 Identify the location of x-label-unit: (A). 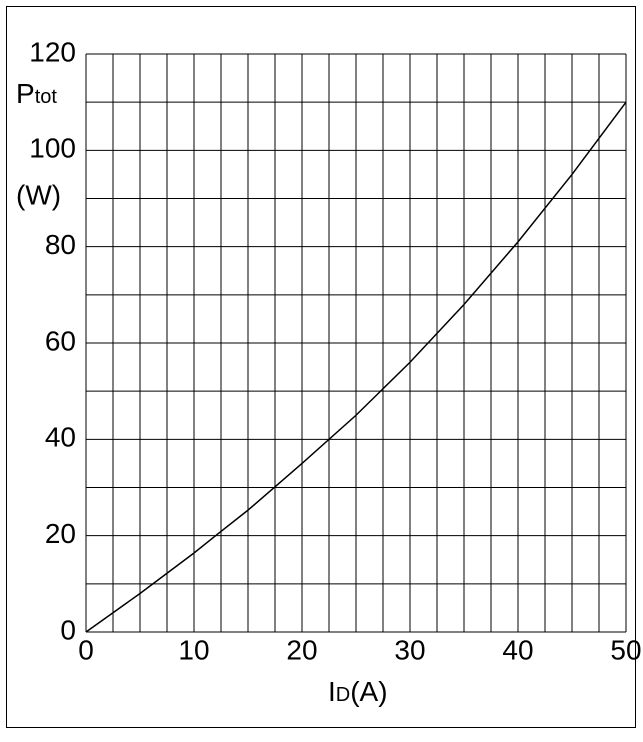
(368, 691).